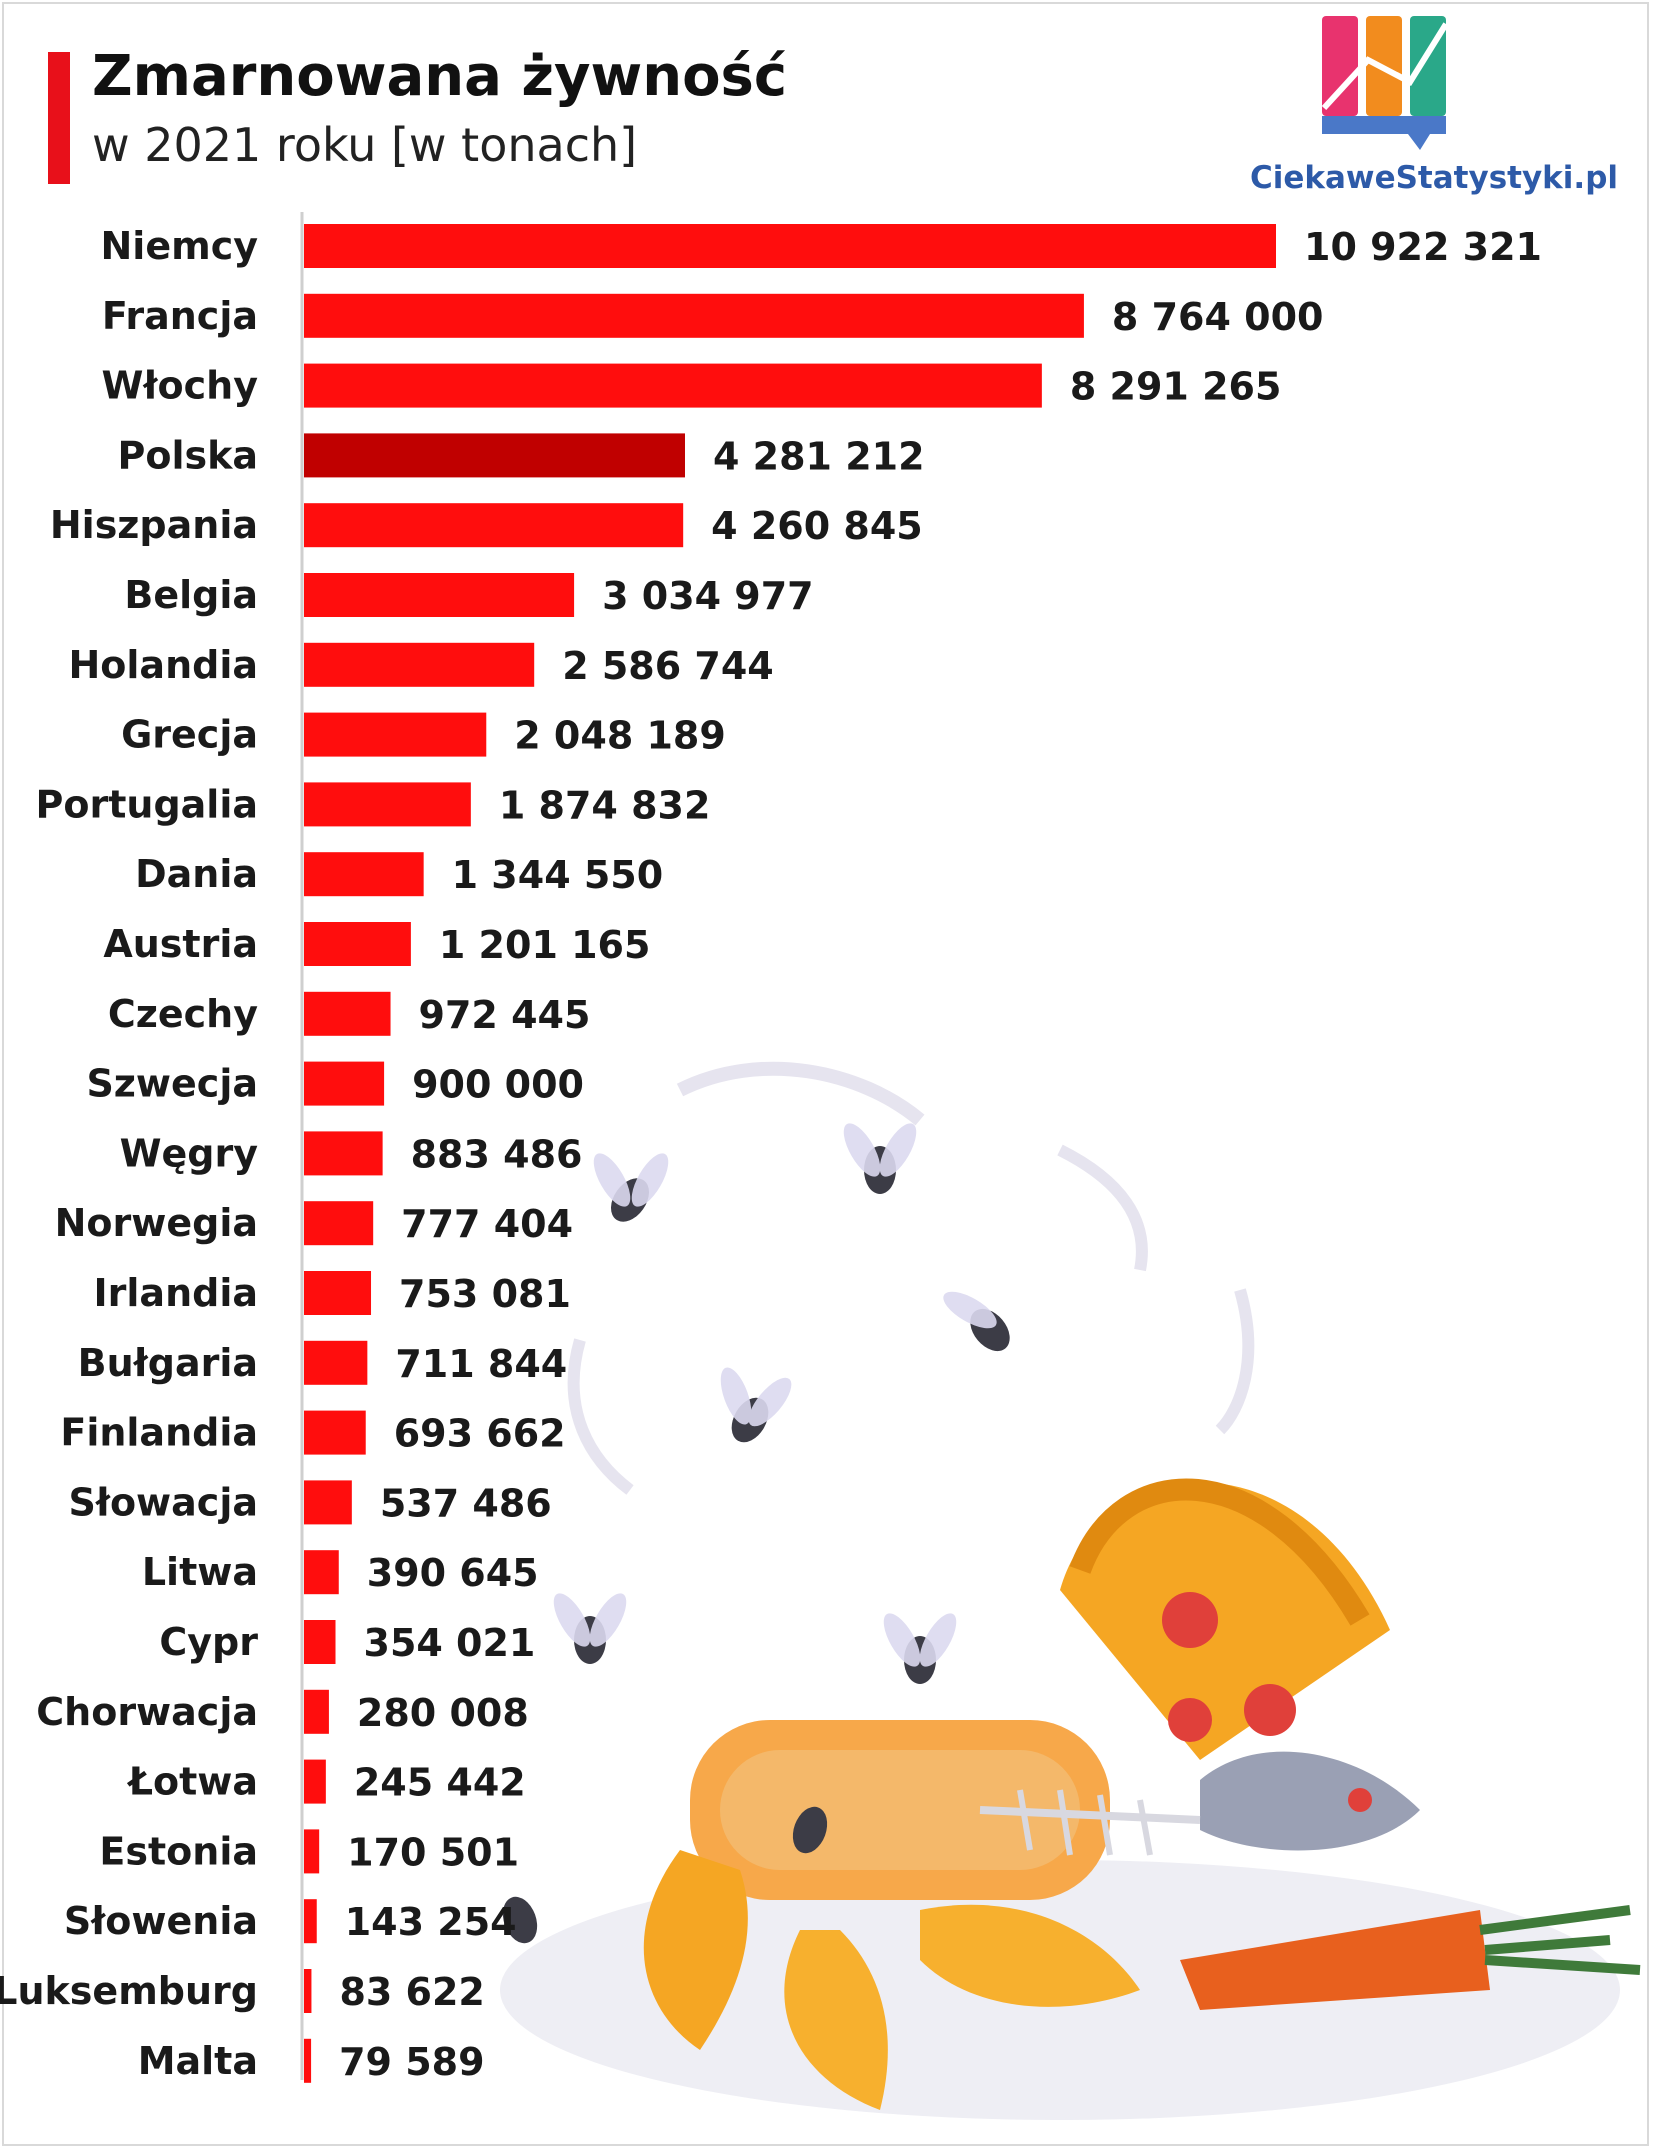 The image size is (1653, 2150). I want to click on bar-szwecja, so click(344, 1083).